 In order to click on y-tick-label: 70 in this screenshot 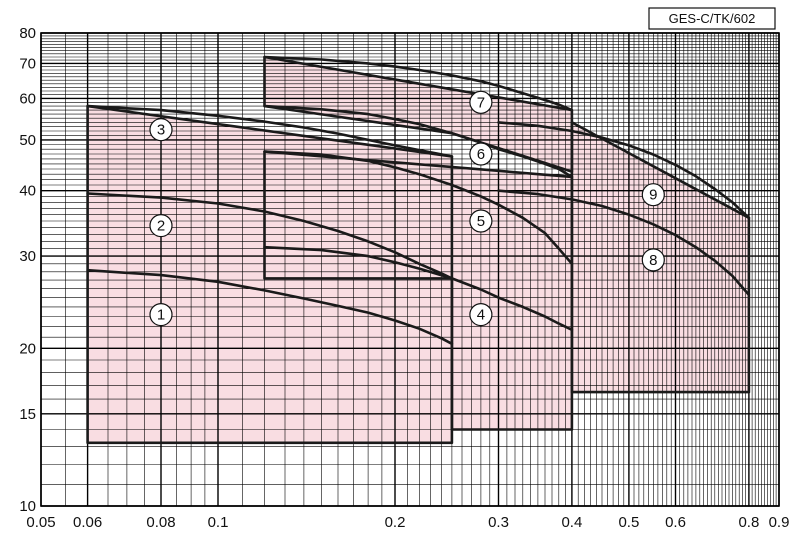, I will do `click(27, 63)`.